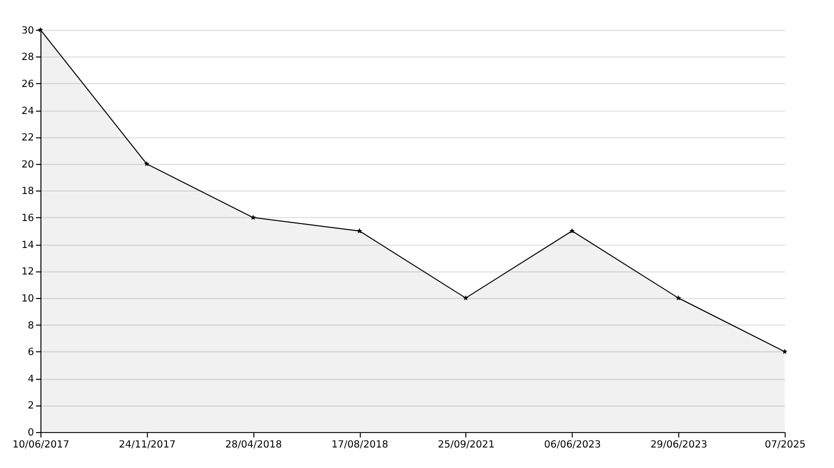 The width and height of the screenshot is (834, 468). Describe the element at coordinates (27, 58) in the screenshot. I see `y-tick-label: 28` at that location.